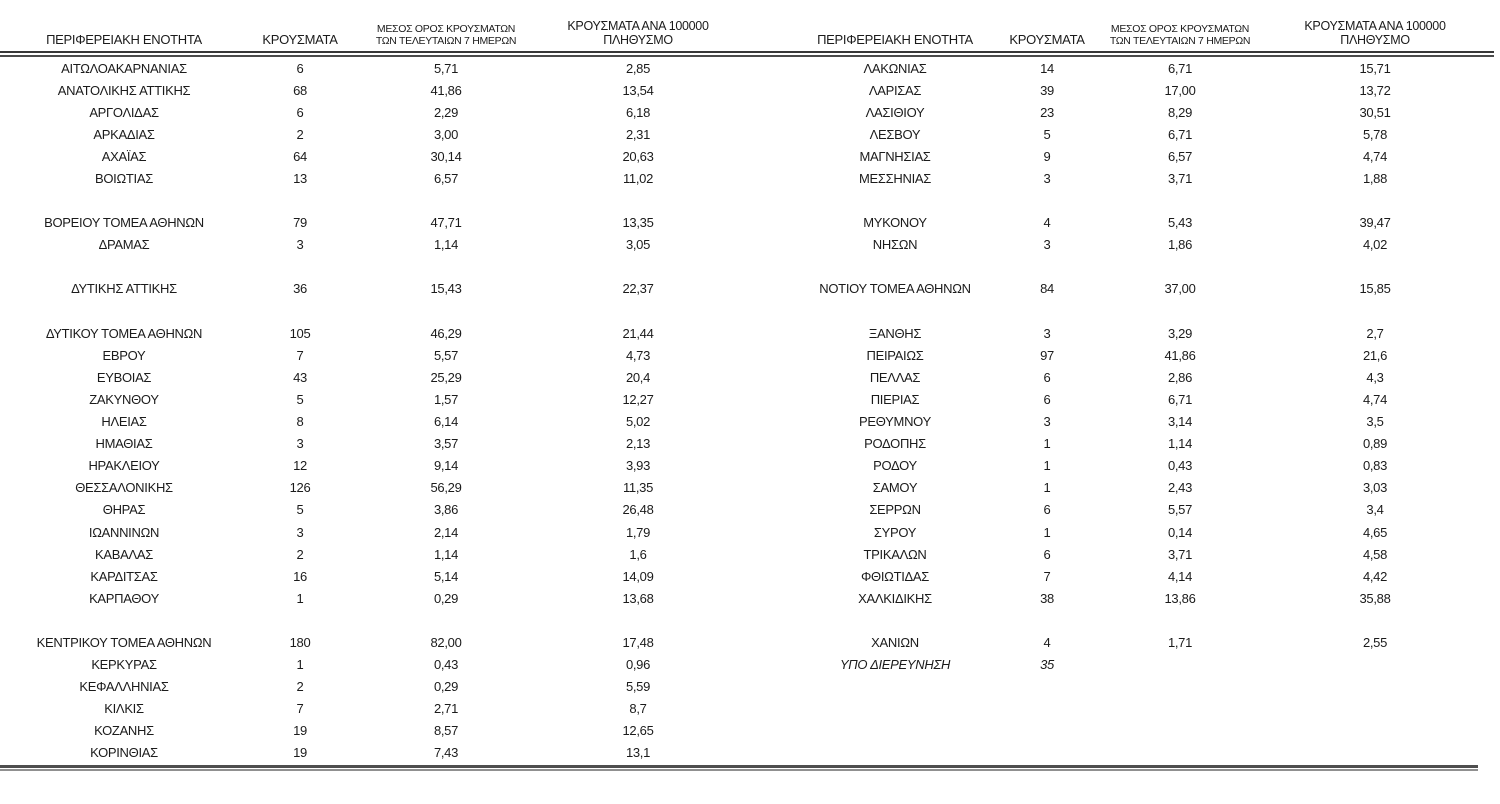 This screenshot has width=1500, height=804. Describe the element at coordinates (1180, 642) in the screenshot. I see `avg7-cell: 1,71` at that location.